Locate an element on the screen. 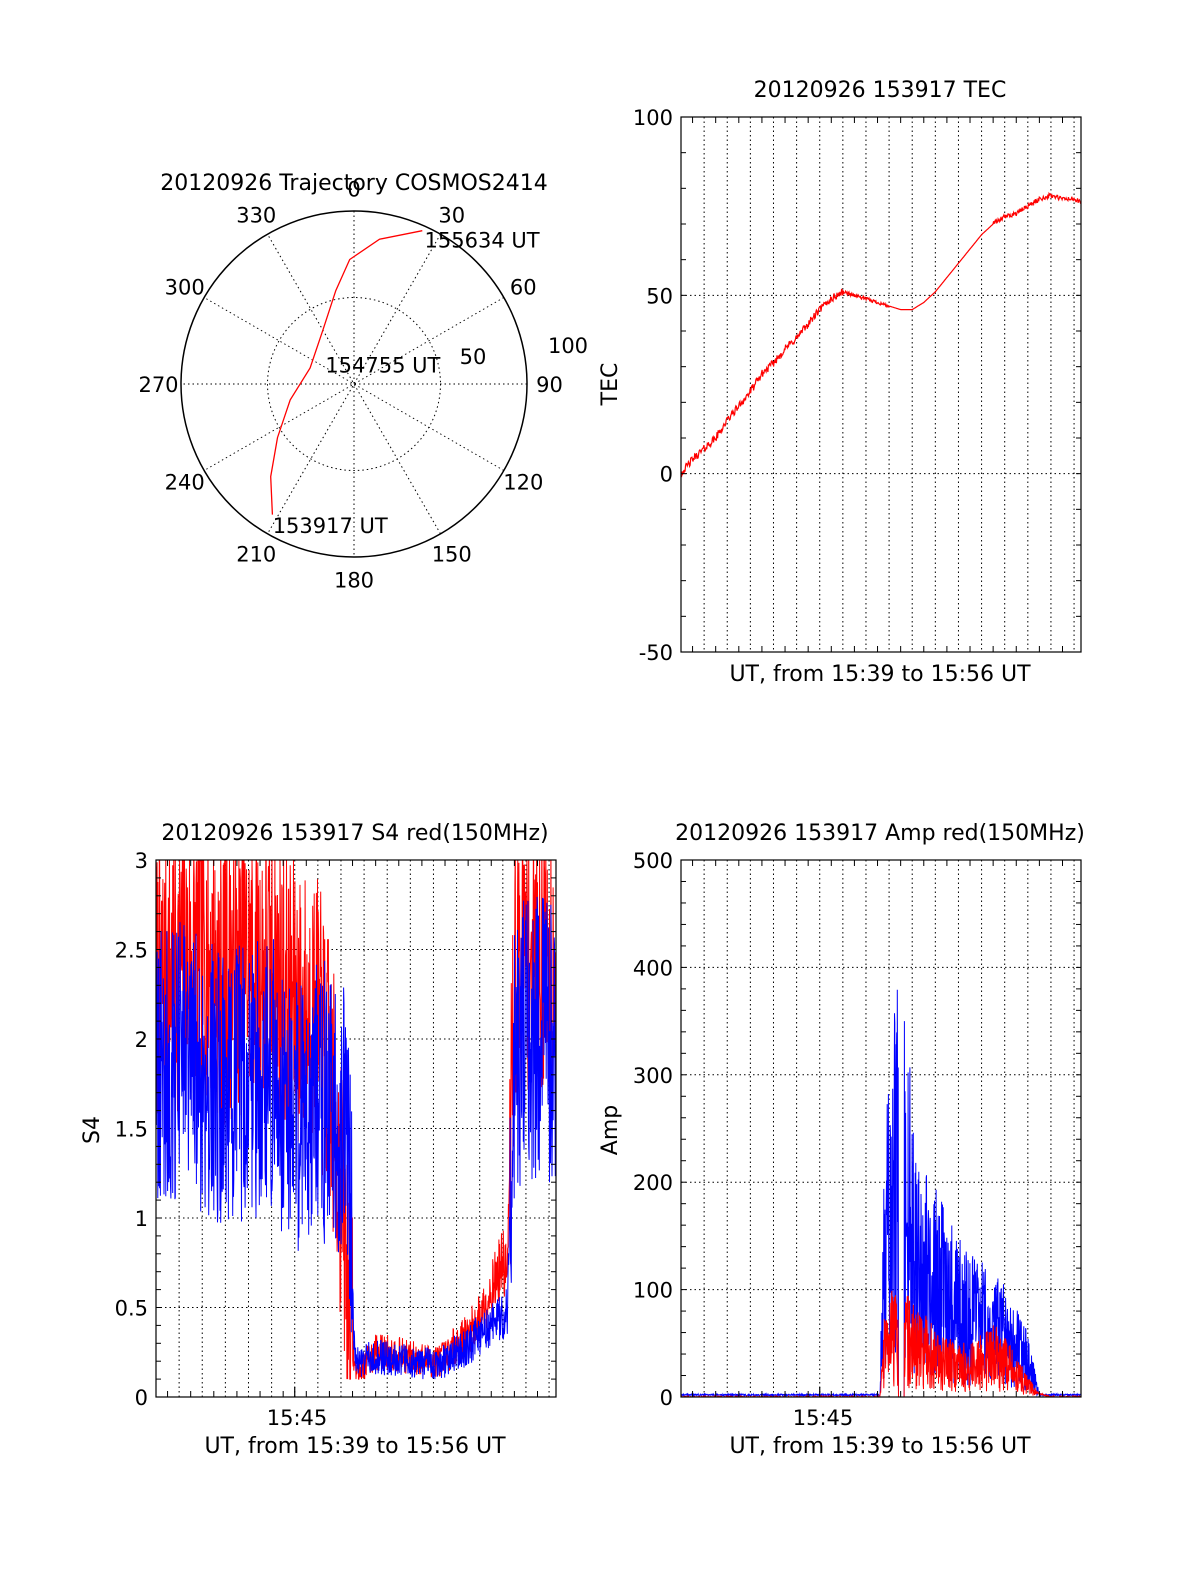  trajectory-time-label: 153917 UT is located at coordinates (330, 526).